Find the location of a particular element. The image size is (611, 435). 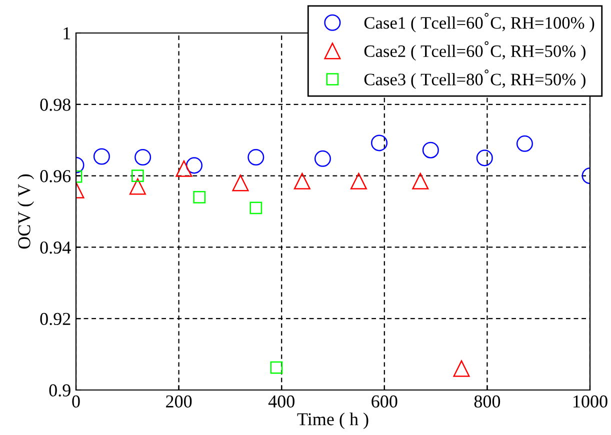

y-axis-title: OCV ( V ) is located at coordinates (26, 211).